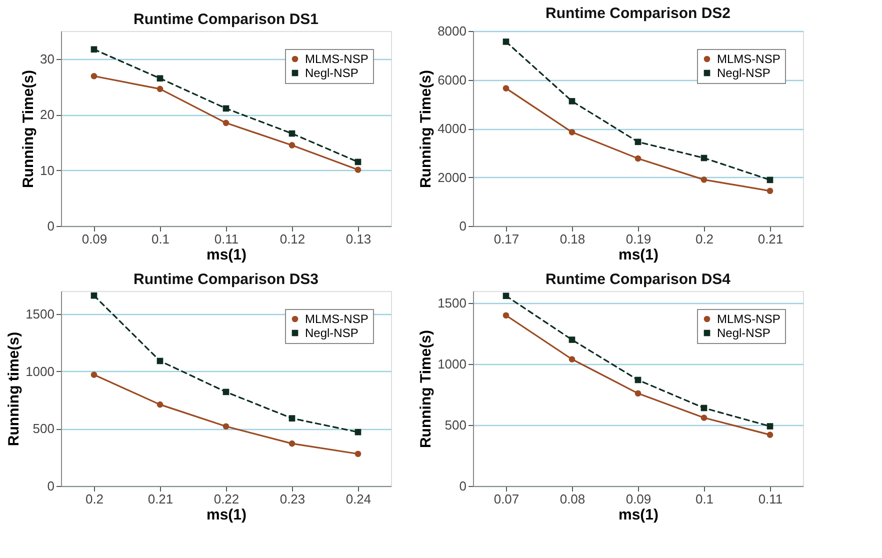  Describe the element at coordinates (359, 239) in the screenshot. I see `x-tick-label: 0.13` at that location.